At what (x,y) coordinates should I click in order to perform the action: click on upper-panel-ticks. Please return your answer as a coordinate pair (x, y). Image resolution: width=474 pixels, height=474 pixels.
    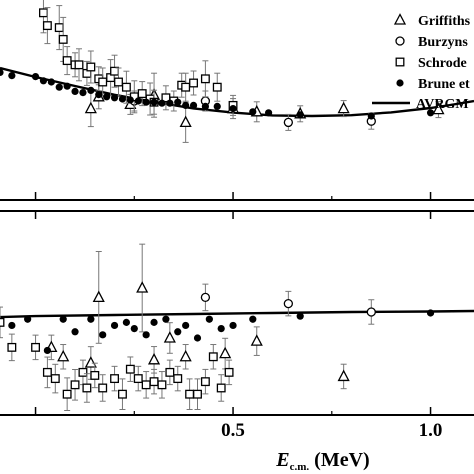
    Looking at the image, I should click on (233, 196).